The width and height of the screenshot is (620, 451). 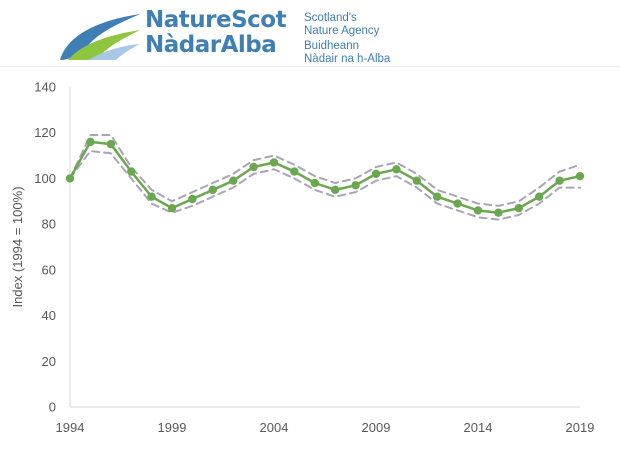 I want to click on upper-confidence-limit-line, so click(x=325, y=170).